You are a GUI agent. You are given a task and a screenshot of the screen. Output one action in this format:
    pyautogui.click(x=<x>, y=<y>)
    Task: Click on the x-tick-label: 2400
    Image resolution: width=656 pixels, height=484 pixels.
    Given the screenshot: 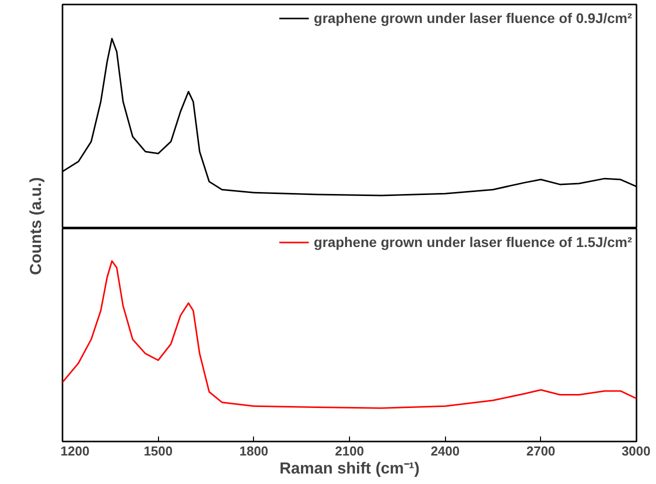 What is the action you would take?
    pyautogui.click(x=445, y=451)
    